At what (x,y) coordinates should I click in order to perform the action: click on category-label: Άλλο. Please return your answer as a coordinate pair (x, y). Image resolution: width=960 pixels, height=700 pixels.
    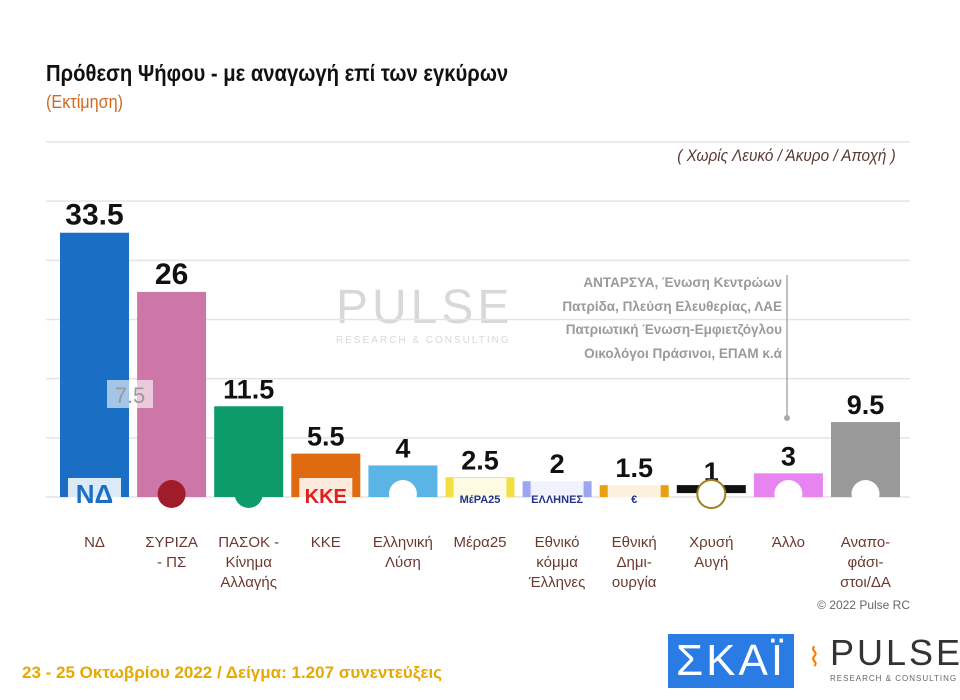
    Looking at the image, I should click on (788, 542).